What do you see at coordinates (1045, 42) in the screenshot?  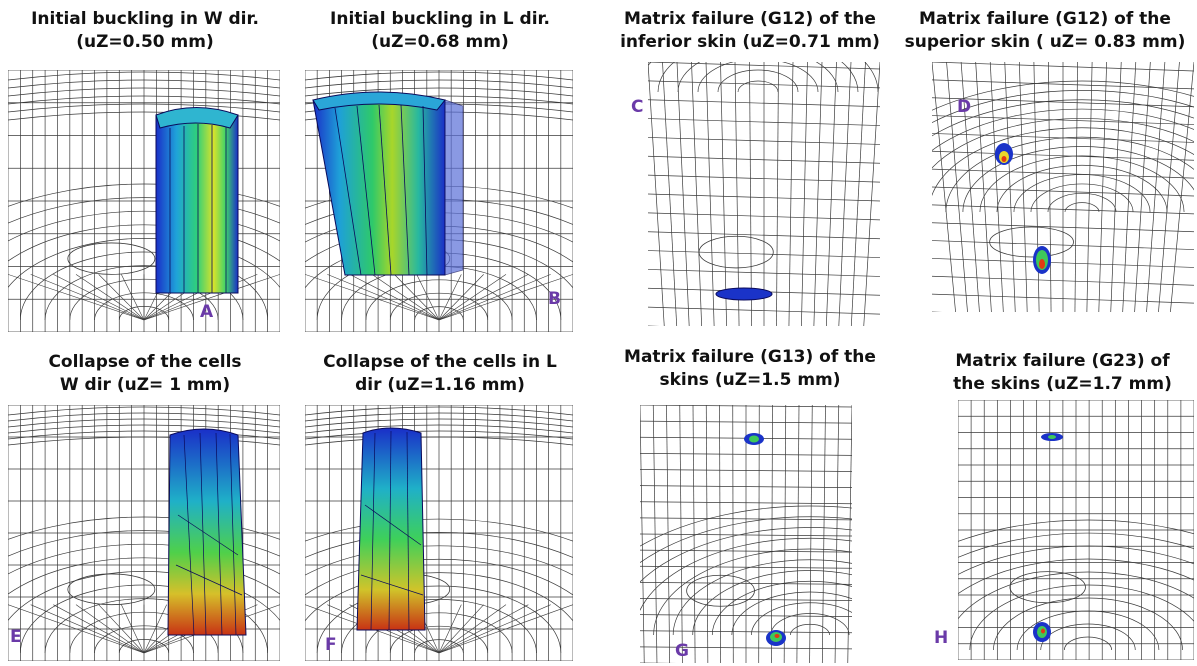 I see `panel-d-title-line2: superior skin ( uZ= 0.83 mm)` at bounding box center [1045, 42].